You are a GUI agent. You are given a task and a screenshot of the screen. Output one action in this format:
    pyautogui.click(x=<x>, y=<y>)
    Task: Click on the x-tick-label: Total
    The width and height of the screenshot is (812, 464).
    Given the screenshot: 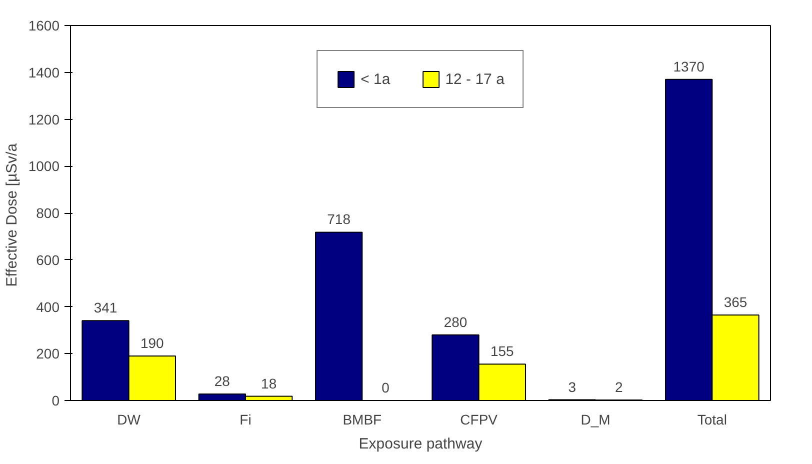 What is the action you would take?
    pyautogui.click(x=712, y=420)
    